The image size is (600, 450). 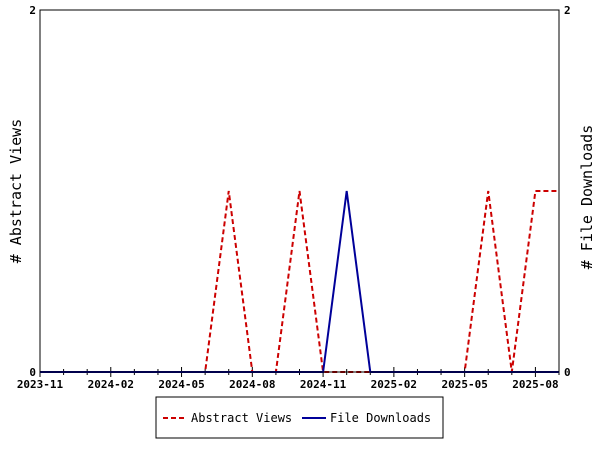 I want to click on y-tick-label: 0, so click(x=32, y=372).